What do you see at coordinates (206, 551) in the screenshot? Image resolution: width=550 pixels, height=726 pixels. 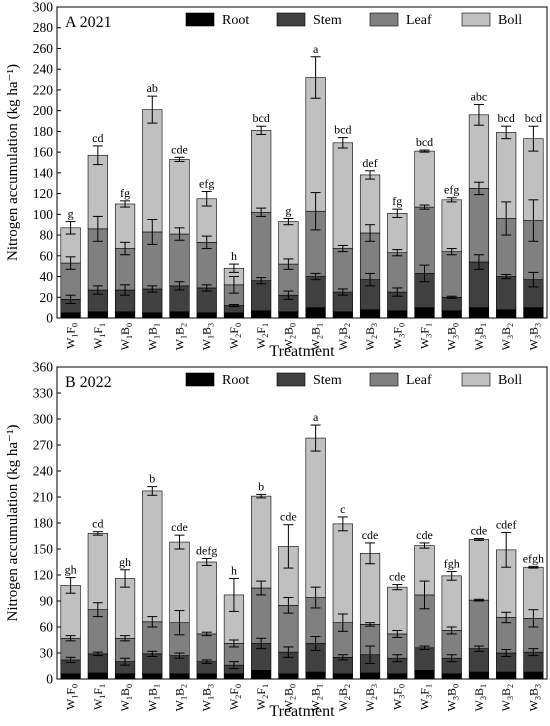 I see `significance-label: defg` at bounding box center [206, 551].